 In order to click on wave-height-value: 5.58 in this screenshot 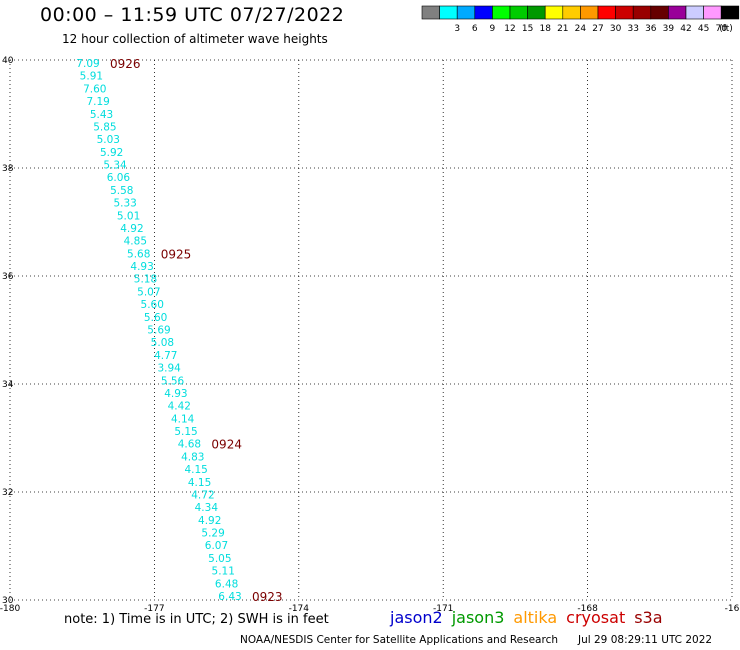, I will do `click(121, 191)`.